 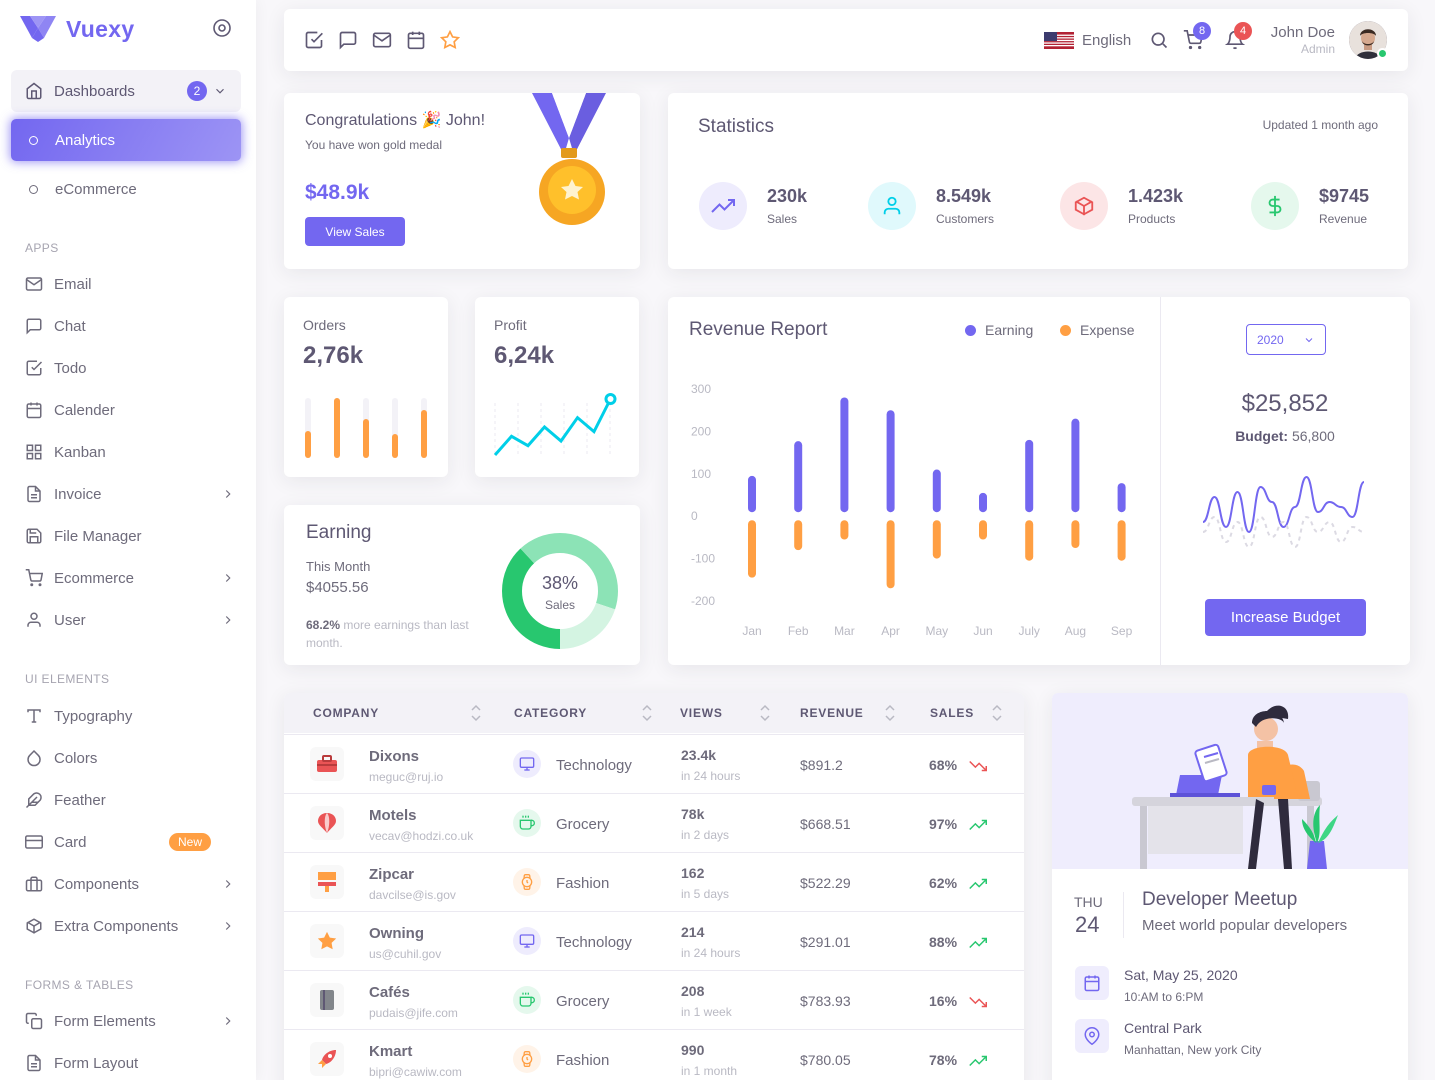 I want to click on sidebar-item-invoice: Invoice, so click(x=130, y=494).